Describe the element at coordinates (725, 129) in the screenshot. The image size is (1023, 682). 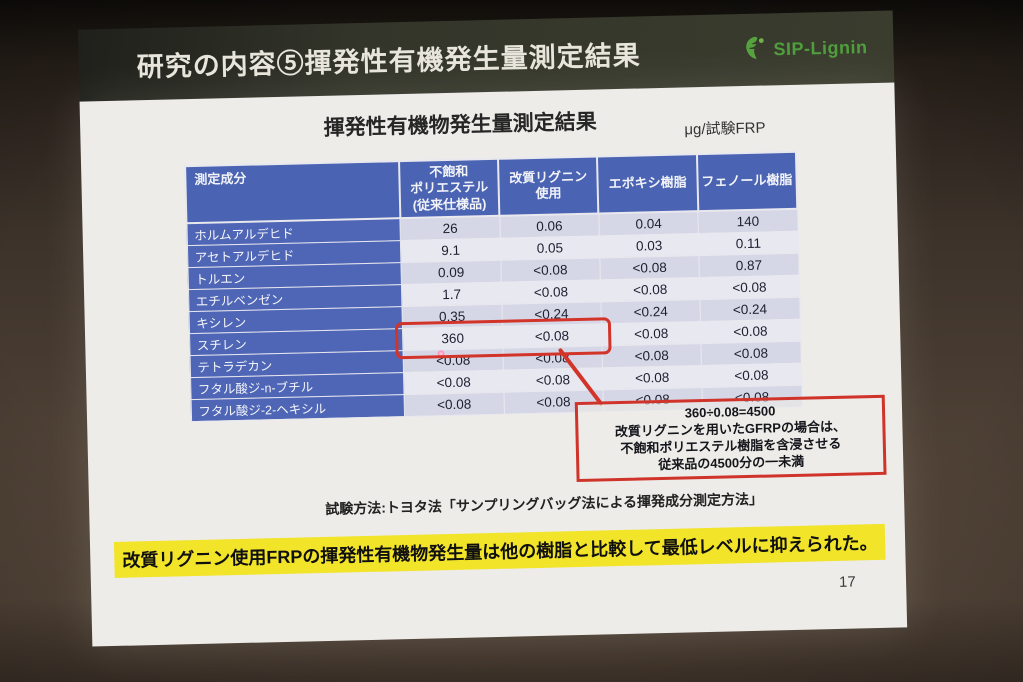
I see `unit-label: μg/試験FRP` at that location.